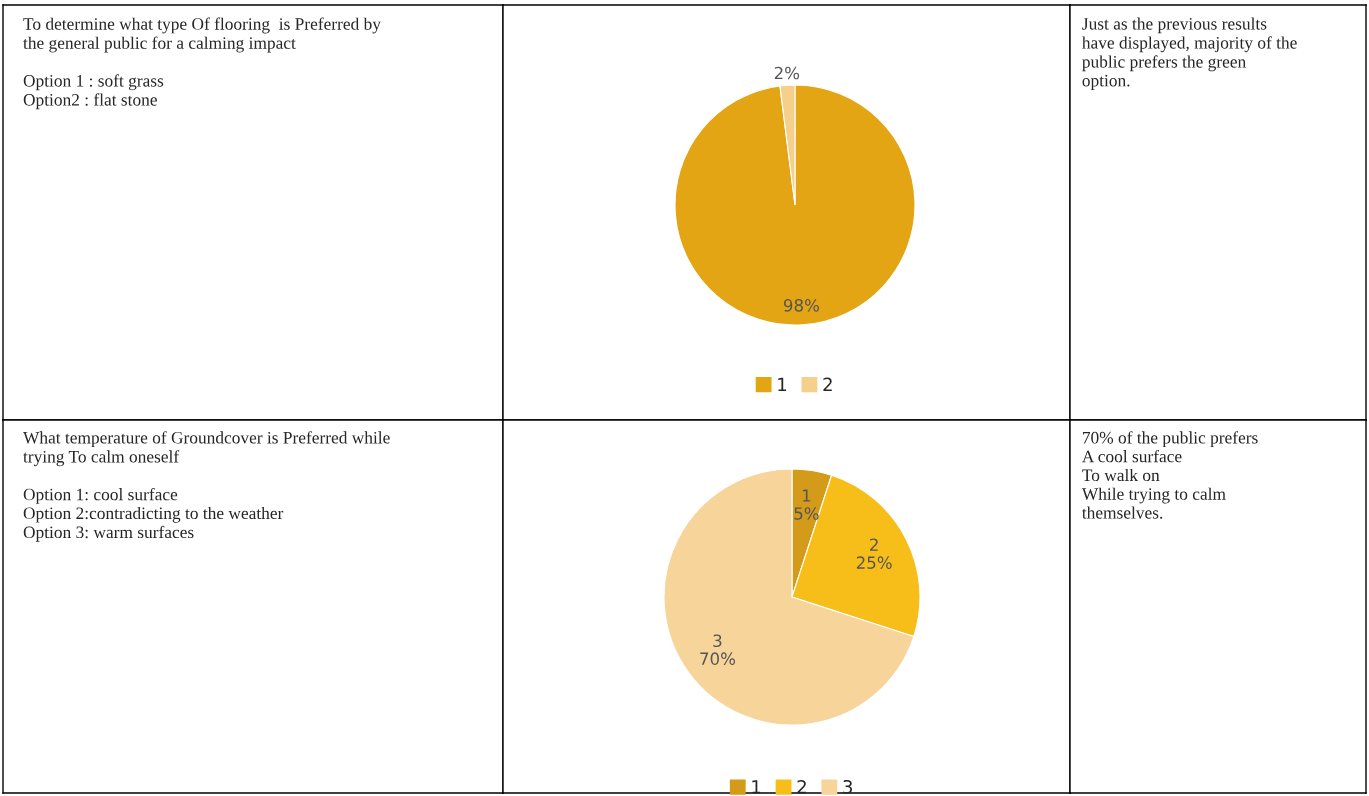 The height and width of the screenshot is (796, 1369). I want to click on text: Just as the previous results have displayed, majority of the public prefers the green option., so click(1189, 53).